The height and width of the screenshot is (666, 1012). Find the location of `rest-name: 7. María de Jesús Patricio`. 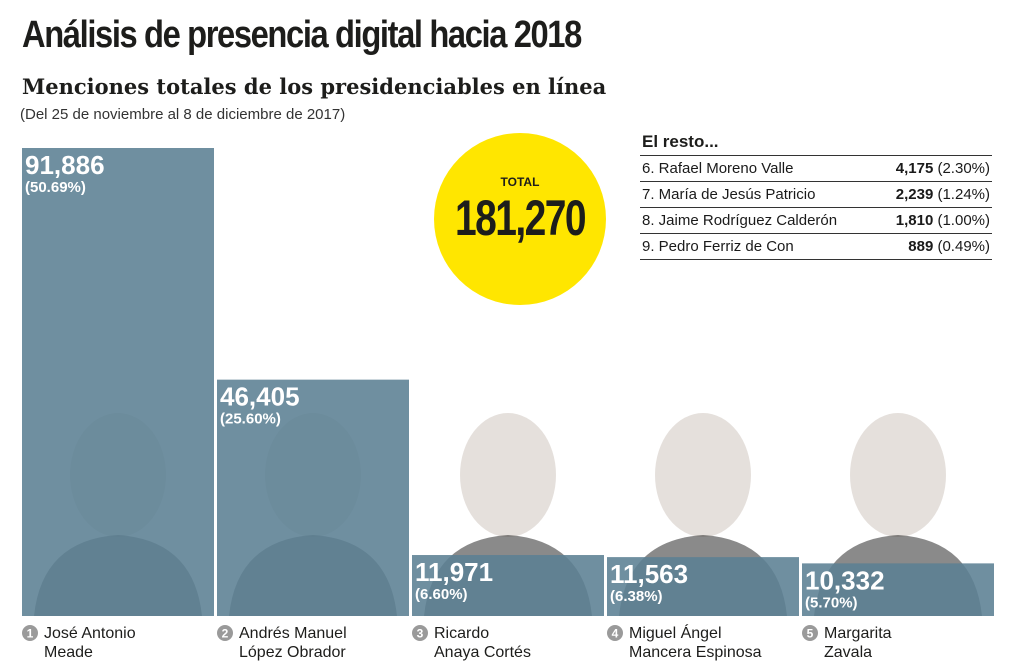

rest-name: 7. María de Jesús Patricio is located at coordinates (729, 194).